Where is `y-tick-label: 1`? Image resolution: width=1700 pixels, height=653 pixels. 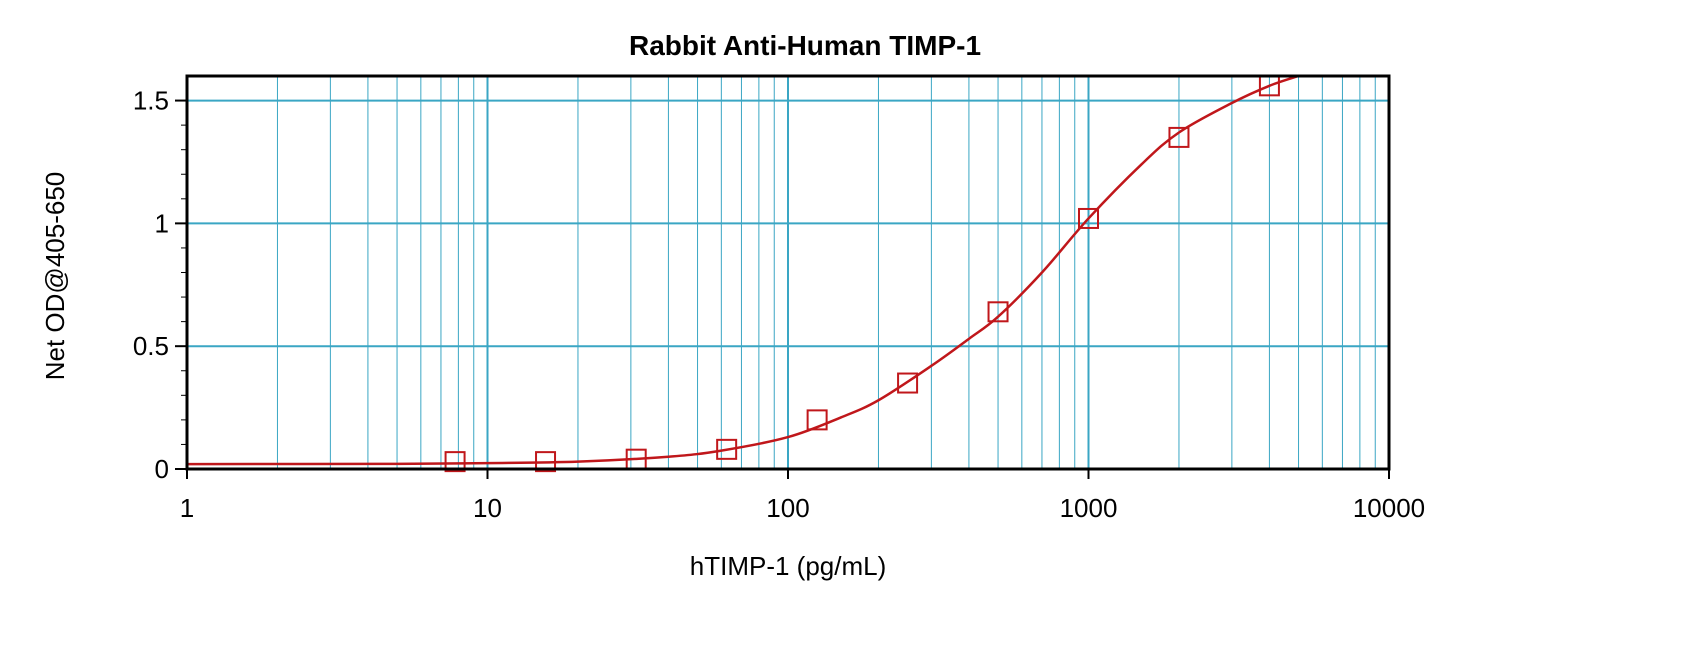 y-tick-label: 1 is located at coordinates (162, 223).